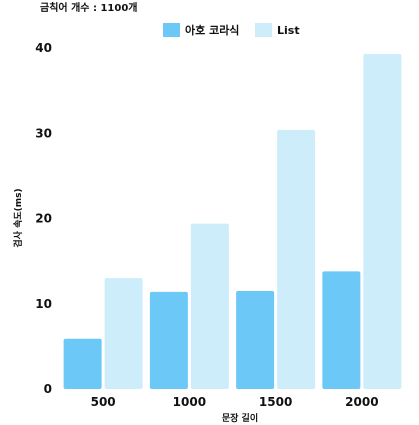  Describe the element at coordinates (382, 221) in the screenshot. I see `bar-list-2000` at that location.